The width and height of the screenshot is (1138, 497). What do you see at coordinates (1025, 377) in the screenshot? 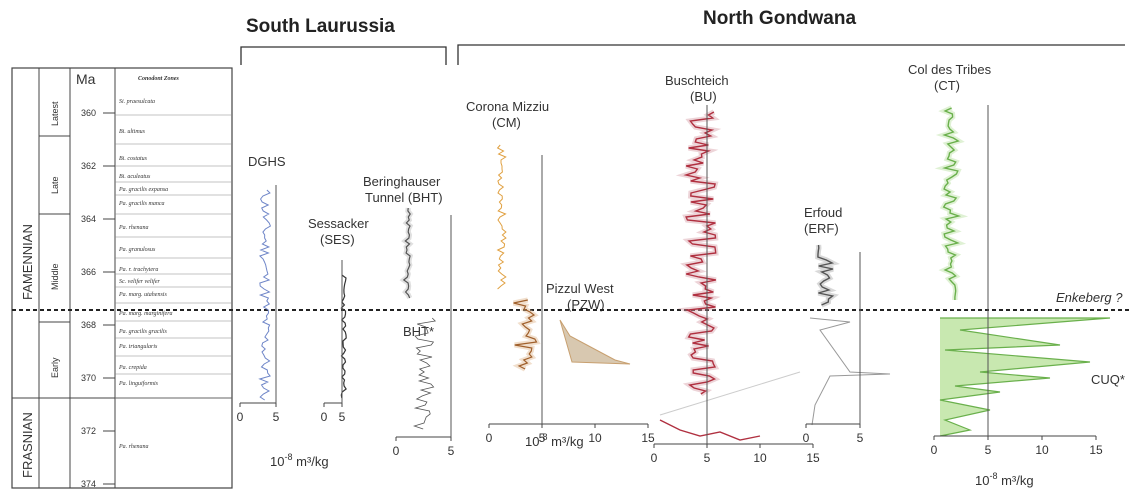
I see `ct-lower-curve` at bounding box center [1025, 377].